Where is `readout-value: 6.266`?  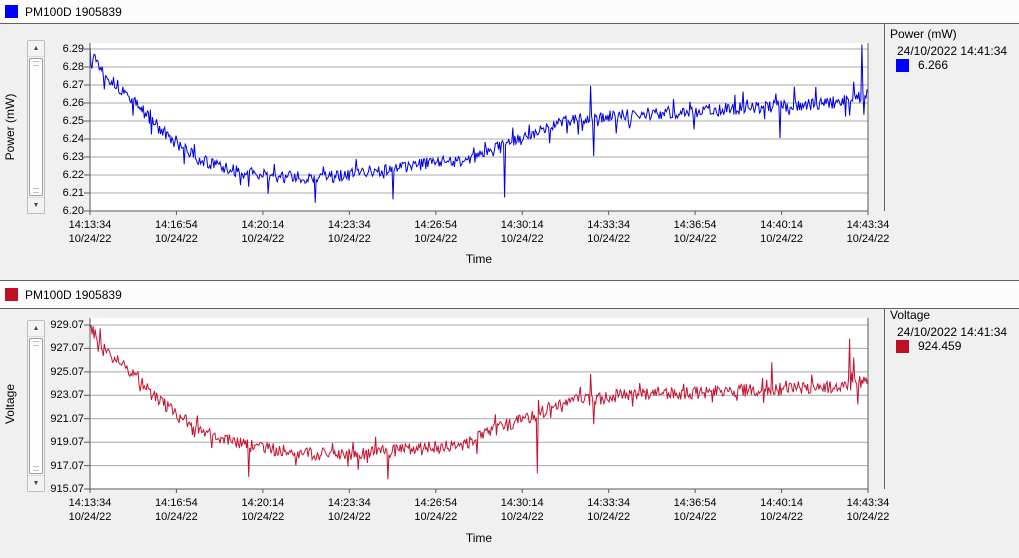 readout-value: 6.266 is located at coordinates (933, 65).